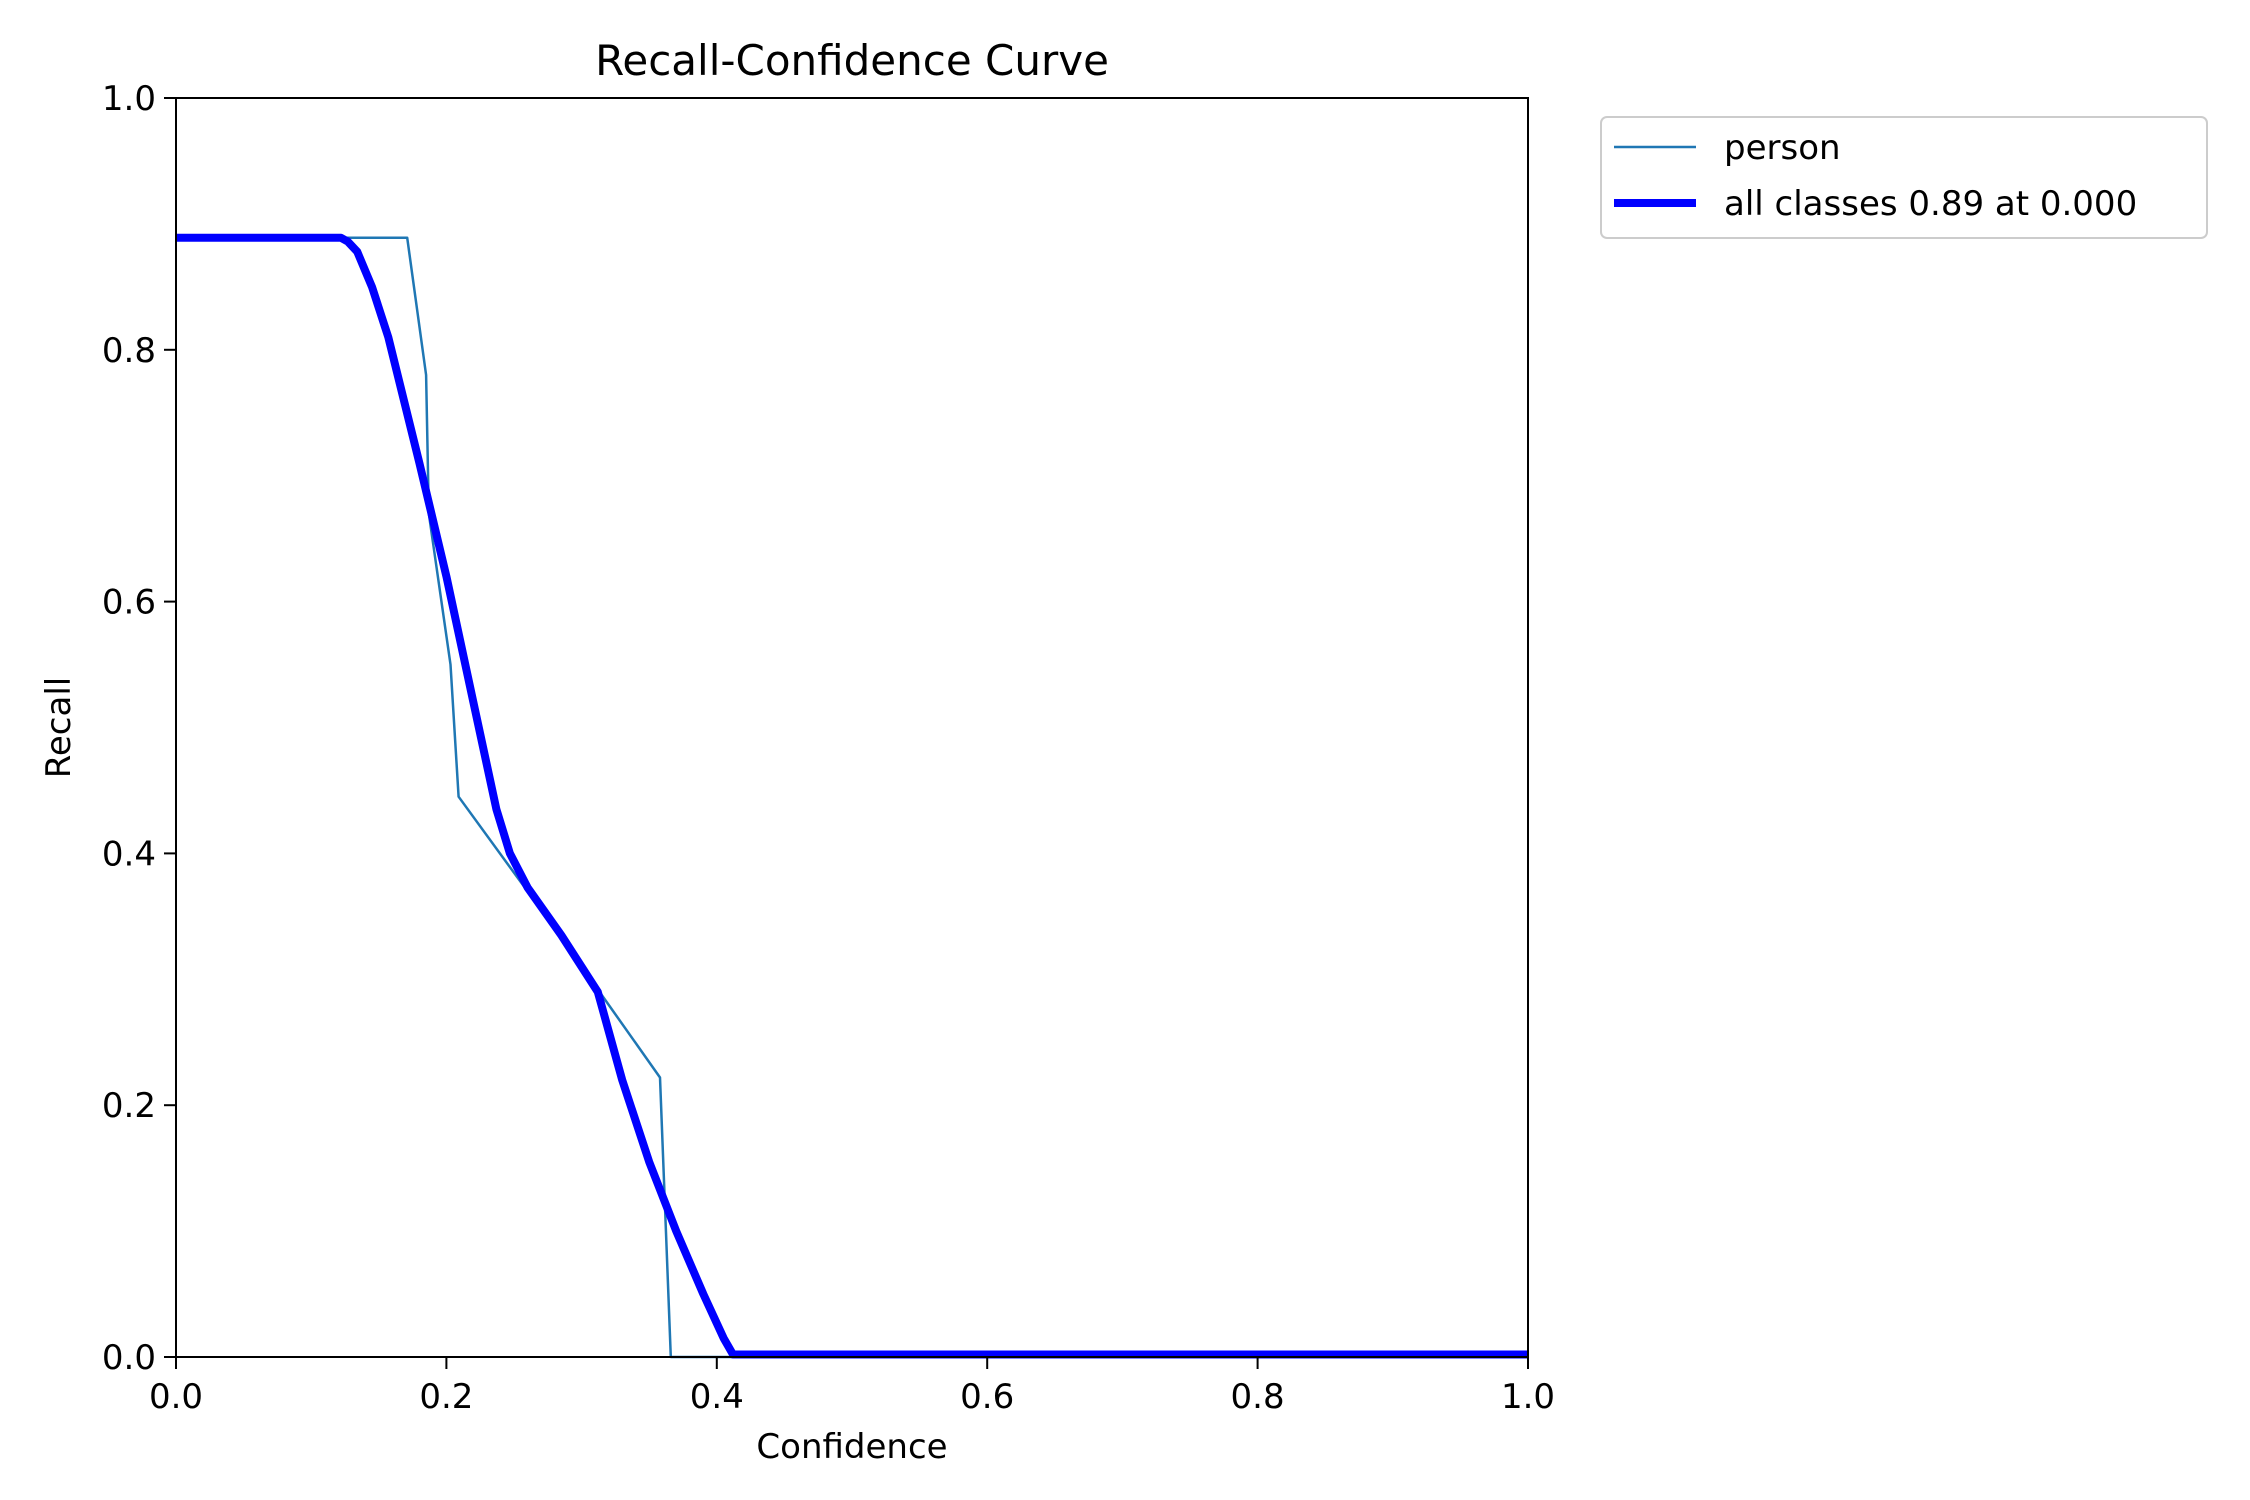 This screenshot has width=2250, height=1500. What do you see at coordinates (987, 1397) in the screenshot?
I see `x-tick-label: 0.6` at bounding box center [987, 1397].